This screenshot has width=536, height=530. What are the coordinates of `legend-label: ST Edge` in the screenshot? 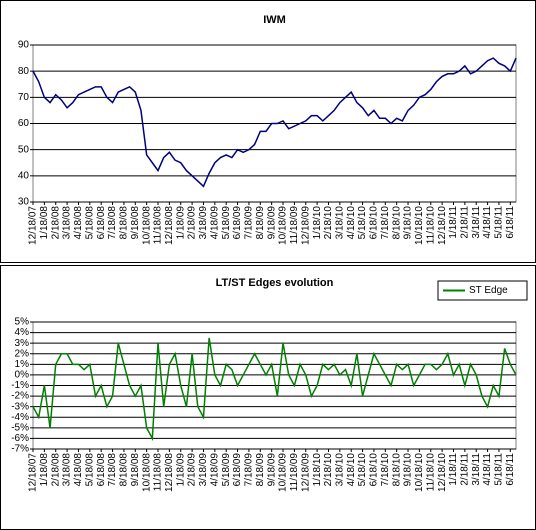 It's located at (488, 290).